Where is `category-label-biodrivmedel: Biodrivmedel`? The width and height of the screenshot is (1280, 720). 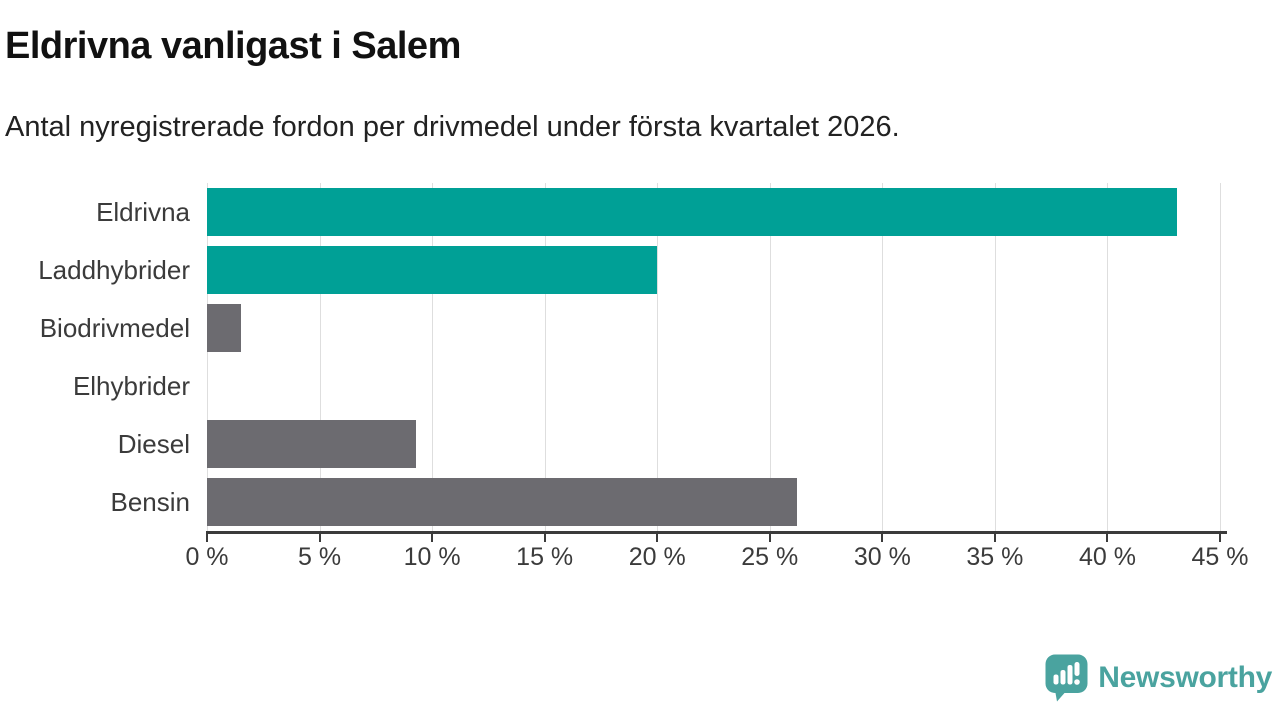 category-label-biodrivmedel: Biodrivmedel is located at coordinates (114, 327).